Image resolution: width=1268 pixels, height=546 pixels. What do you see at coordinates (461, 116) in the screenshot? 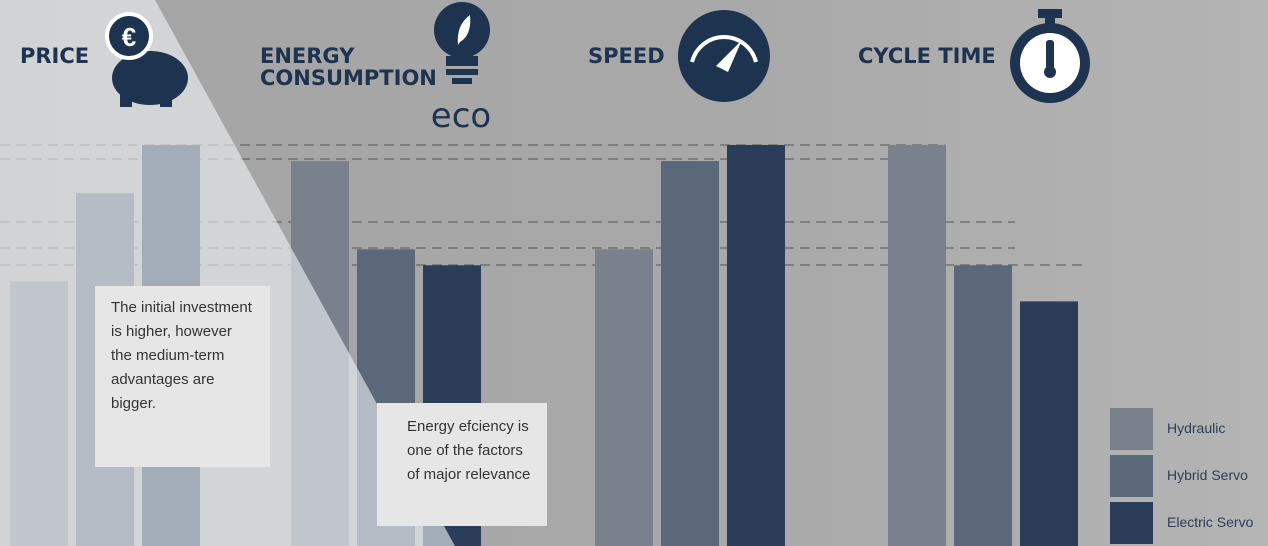
I see `icon-text: eco` at bounding box center [461, 116].